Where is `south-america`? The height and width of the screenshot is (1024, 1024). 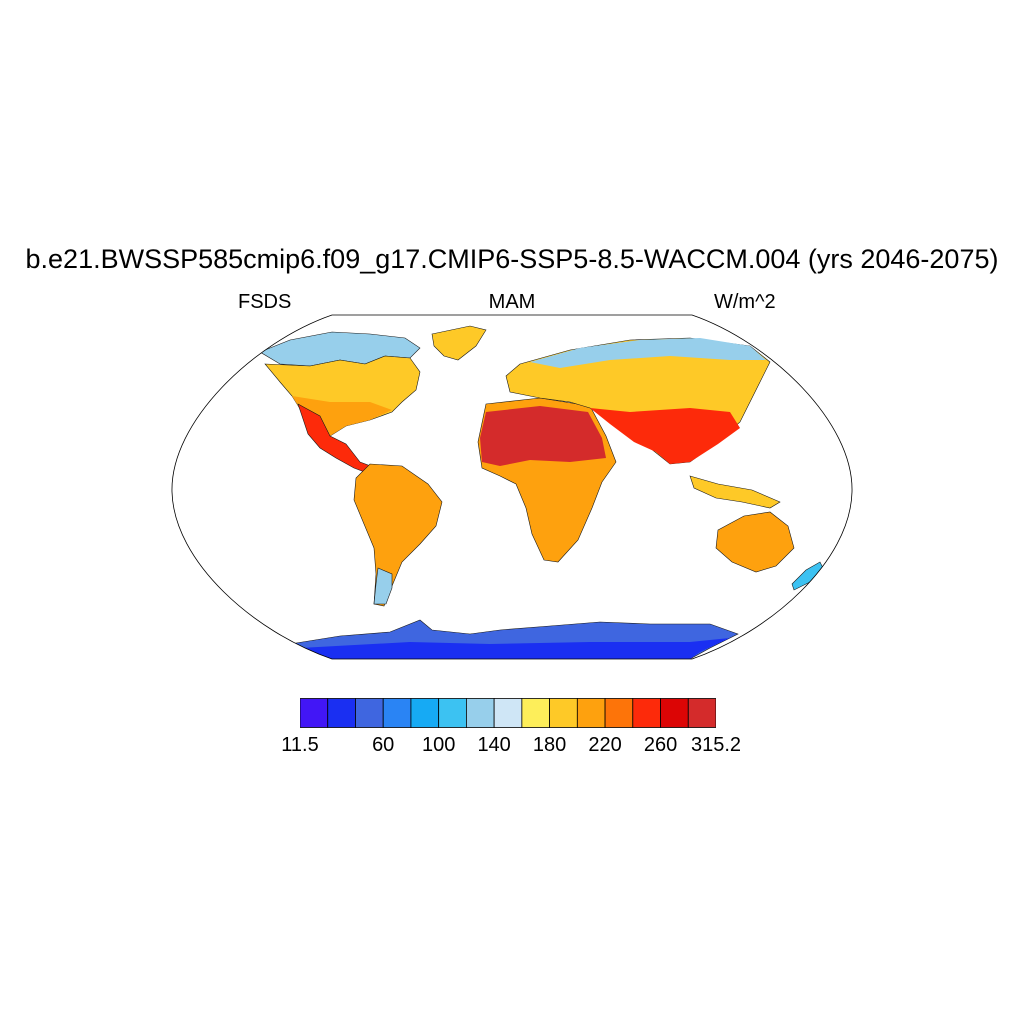 south-america is located at coordinates (398, 535).